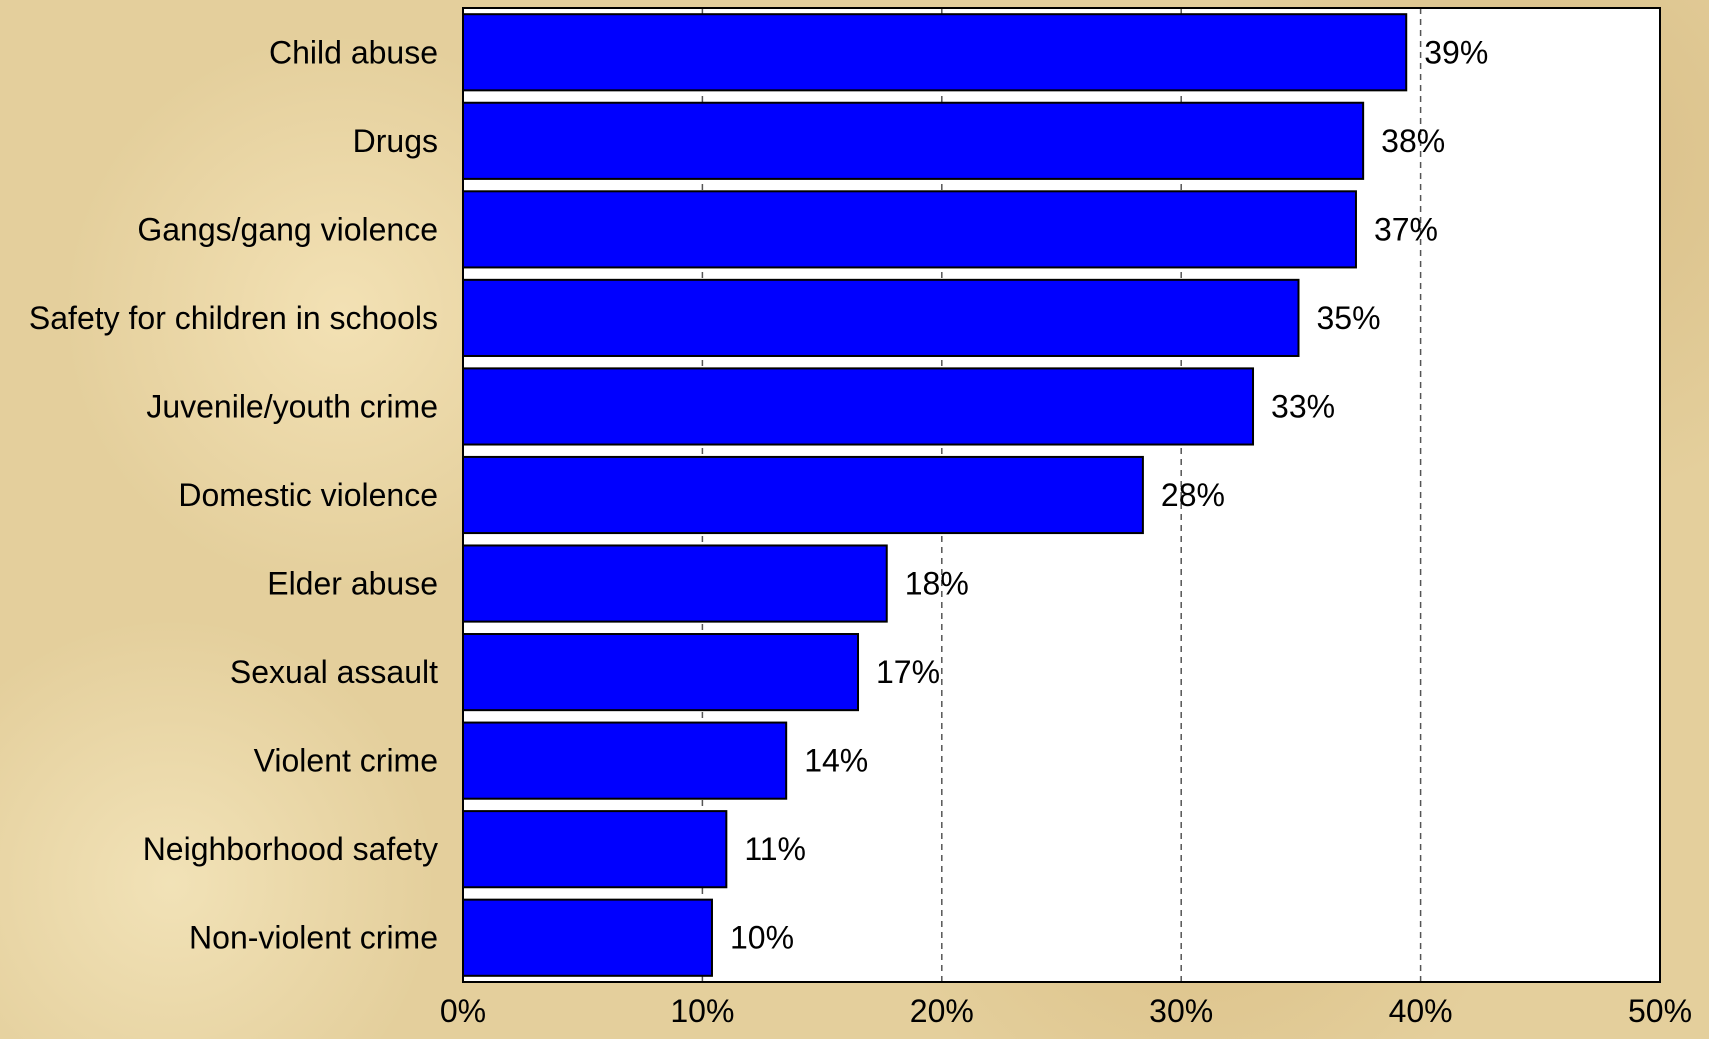 Image resolution: width=1709 pixels, height=1039 pixels. I want to click on value-label: 28%, so click(1193, 495).